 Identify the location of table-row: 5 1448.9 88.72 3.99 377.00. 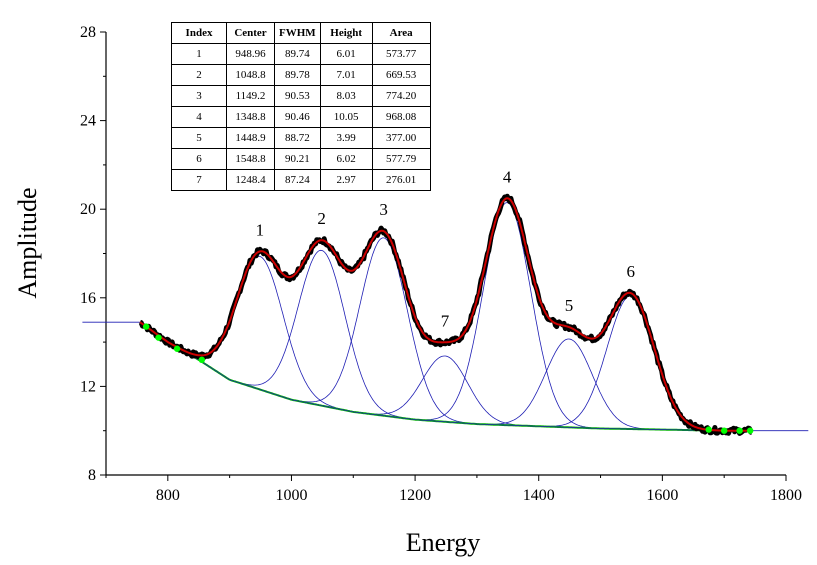
(301, 138).